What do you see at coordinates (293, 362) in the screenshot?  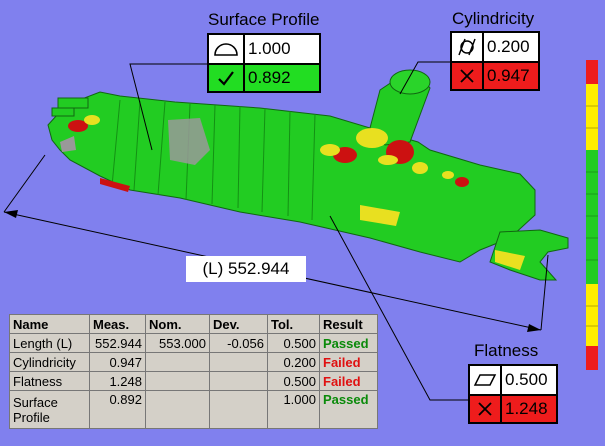 I see `row-tol: 0.200` at bounding box center [293, 362].